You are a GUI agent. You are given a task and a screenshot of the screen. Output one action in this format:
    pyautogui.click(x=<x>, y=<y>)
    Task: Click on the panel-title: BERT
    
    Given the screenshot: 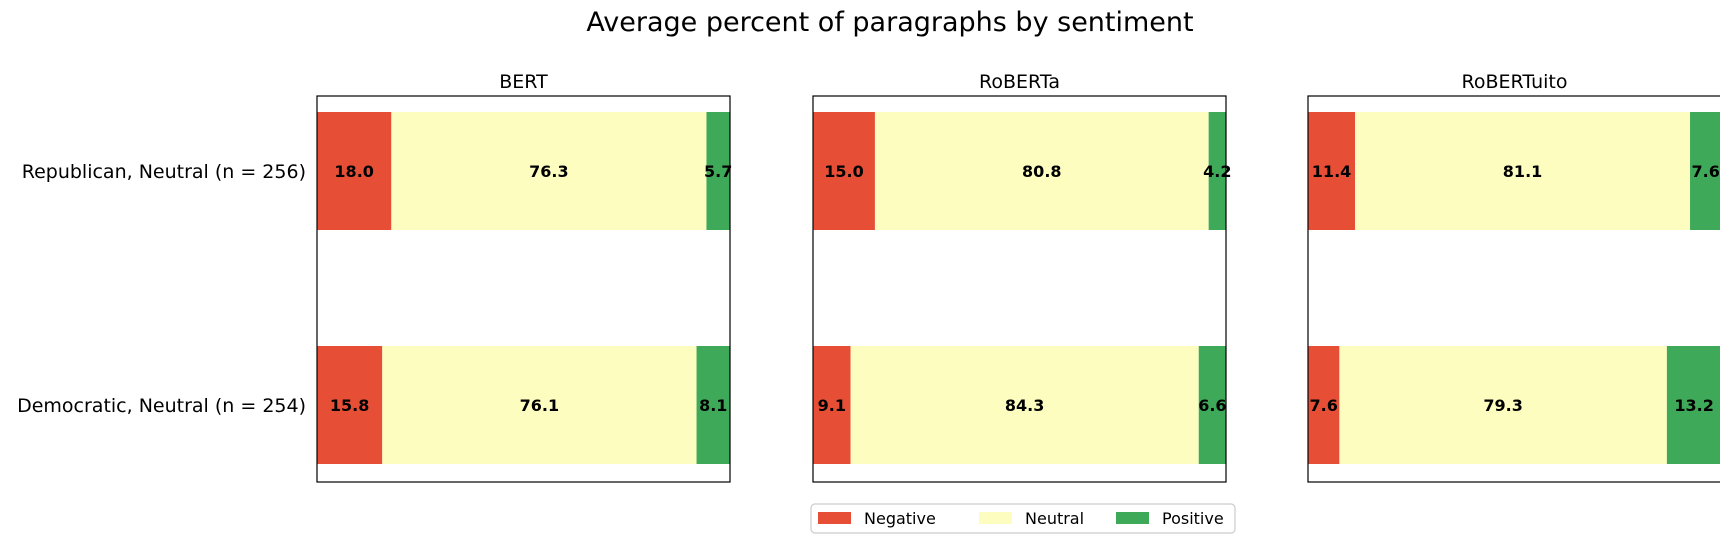 What is the action you would take?
    pyautogui.click(x=523, y=82)
    